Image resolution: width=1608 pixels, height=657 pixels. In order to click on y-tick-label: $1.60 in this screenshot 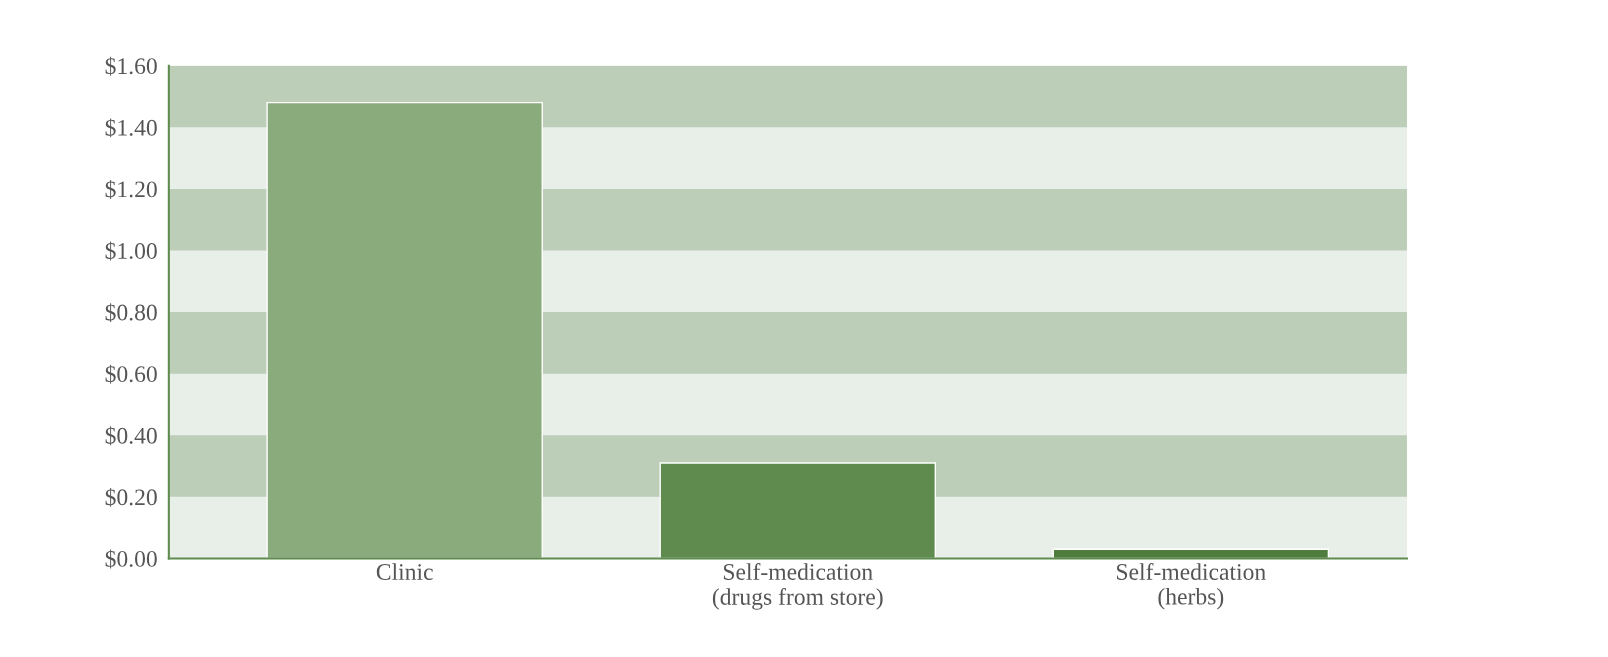, I will do `click(131, 66)`.